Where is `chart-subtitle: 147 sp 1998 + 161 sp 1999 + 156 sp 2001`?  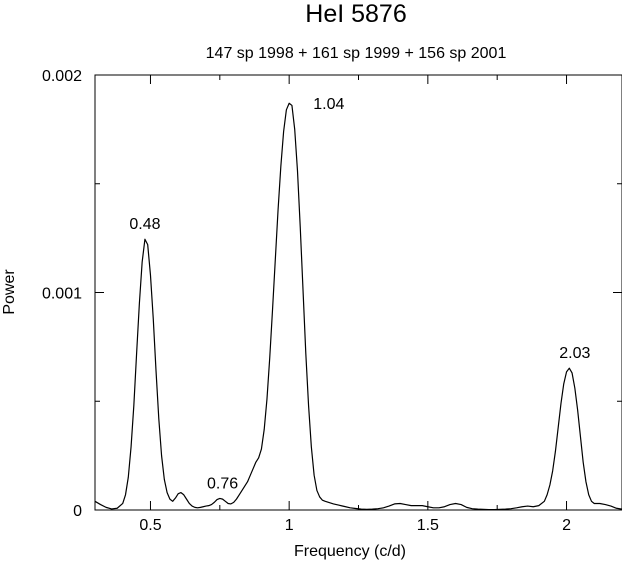 chart-subtitle: 147 sp 1998 + 161 sp 1999 + 156 sp 2001 is located at coordinates (356, 53).